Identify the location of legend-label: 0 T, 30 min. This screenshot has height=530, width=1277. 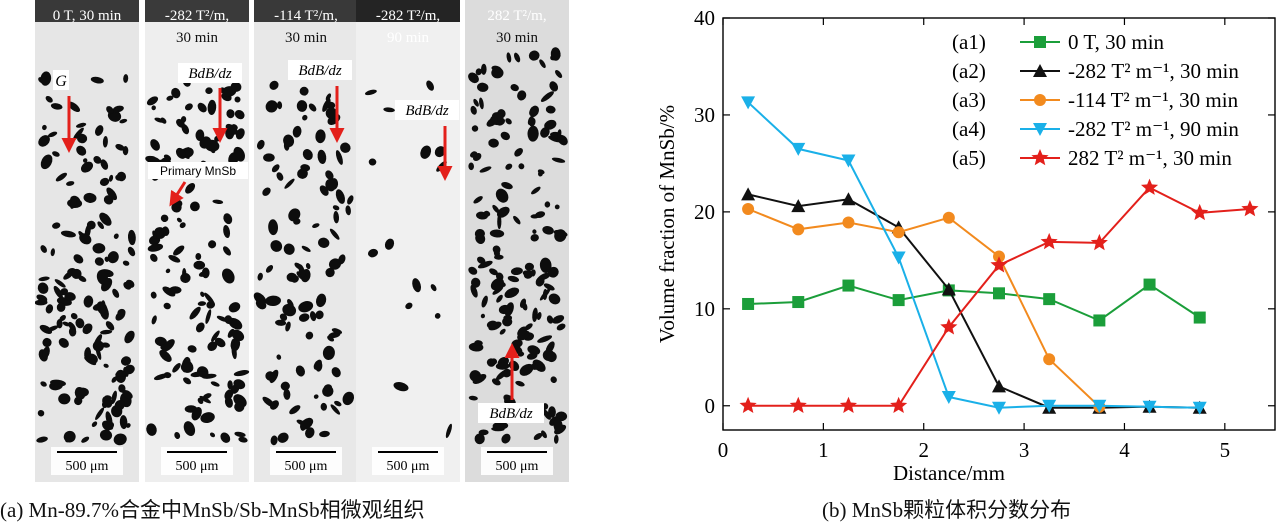
(1116, 42).